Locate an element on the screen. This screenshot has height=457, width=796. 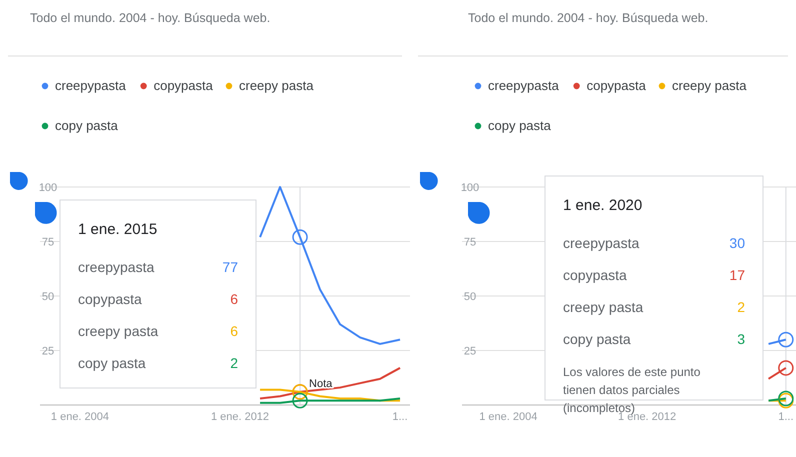
annotation: 30 is located at coordinates (737, 243).